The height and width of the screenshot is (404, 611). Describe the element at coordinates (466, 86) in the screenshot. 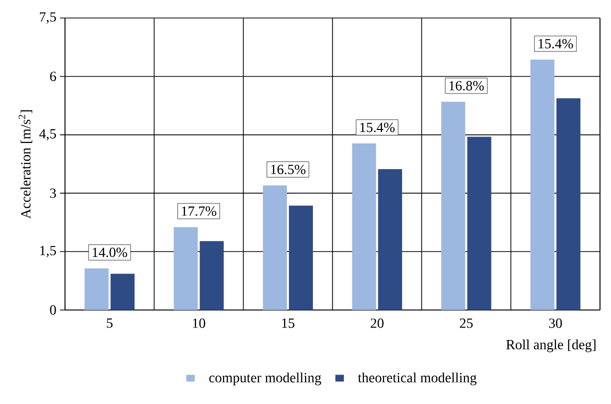

I see `annotation: 16.8%` at that location.